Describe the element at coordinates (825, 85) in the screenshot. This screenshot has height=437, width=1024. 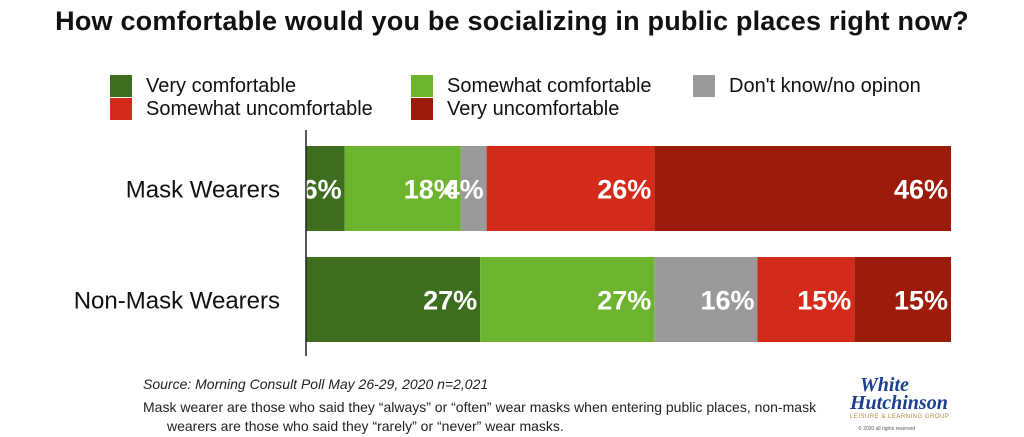
I see `legend-label: Don't know/no opinon` at that location.